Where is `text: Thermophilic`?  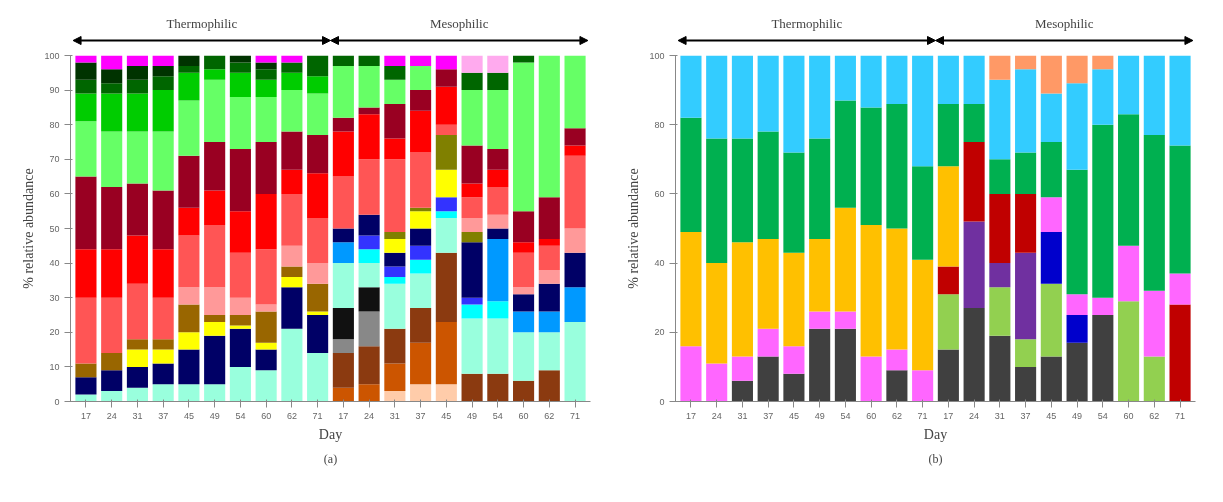 text: Thermophilic is located at coordinates (807, 23).